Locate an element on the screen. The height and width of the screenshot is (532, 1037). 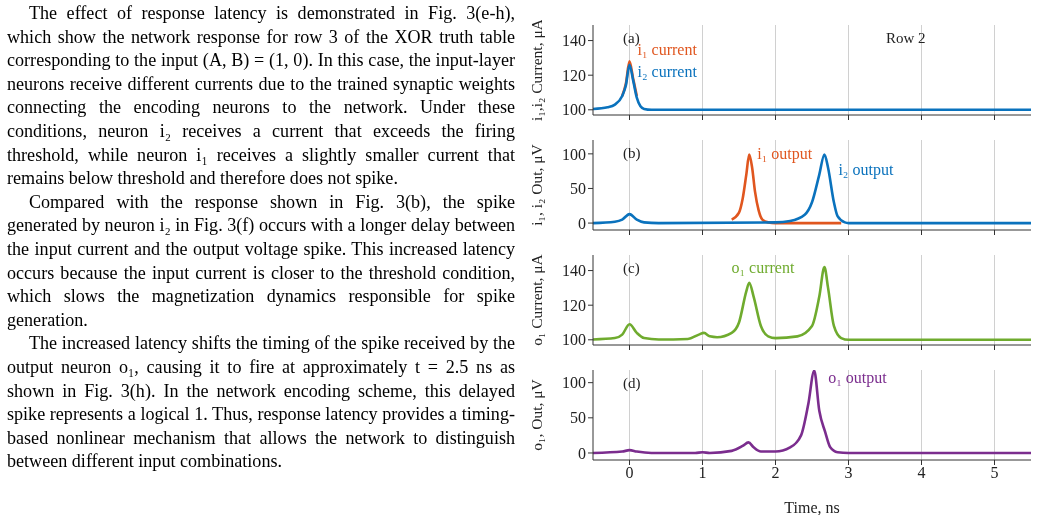
y-axis-title: i₁, i₂ Out, μV is located at coordinates (536, 184).